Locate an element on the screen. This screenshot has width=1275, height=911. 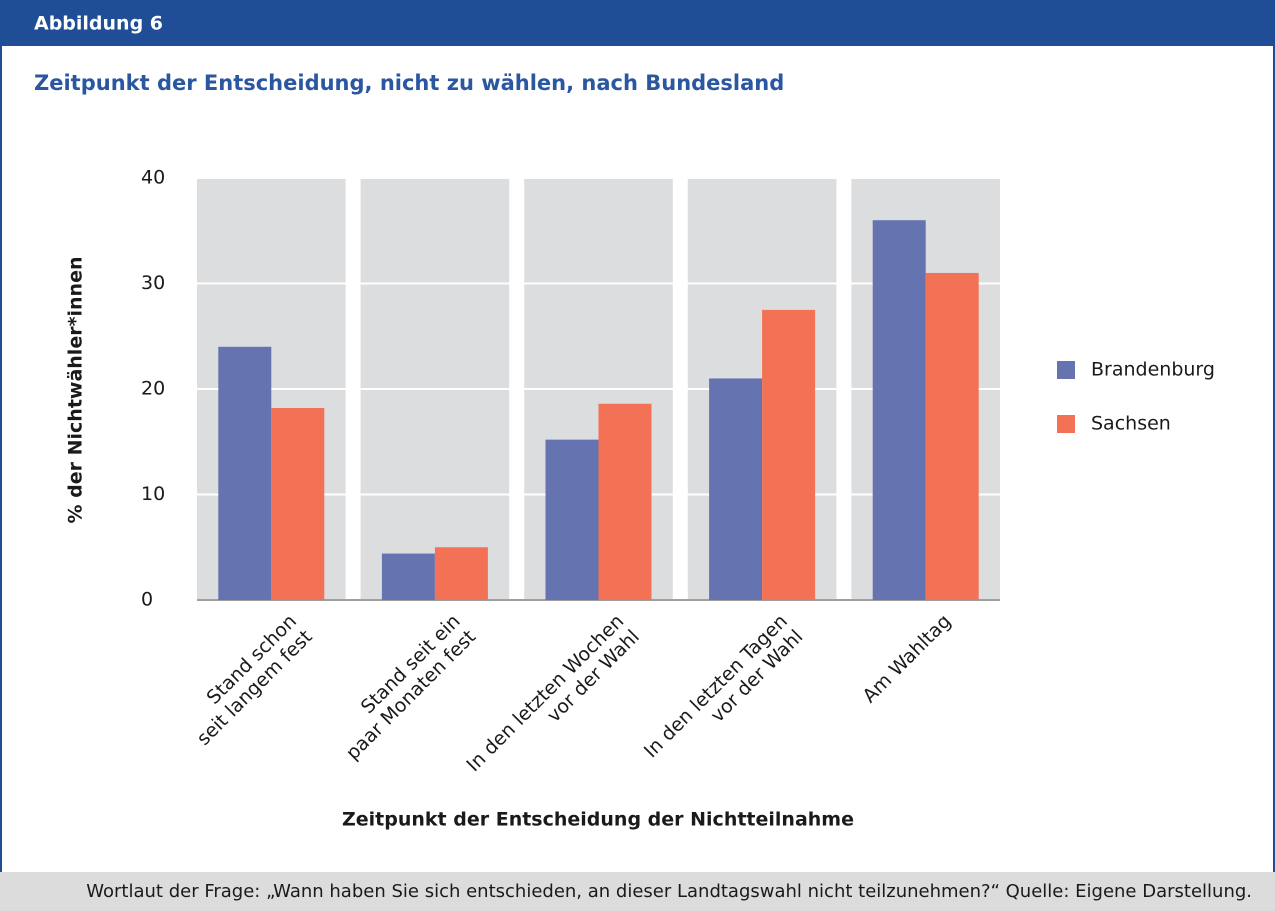
y-tick-label: 10 is located at coordinates (153, 494).